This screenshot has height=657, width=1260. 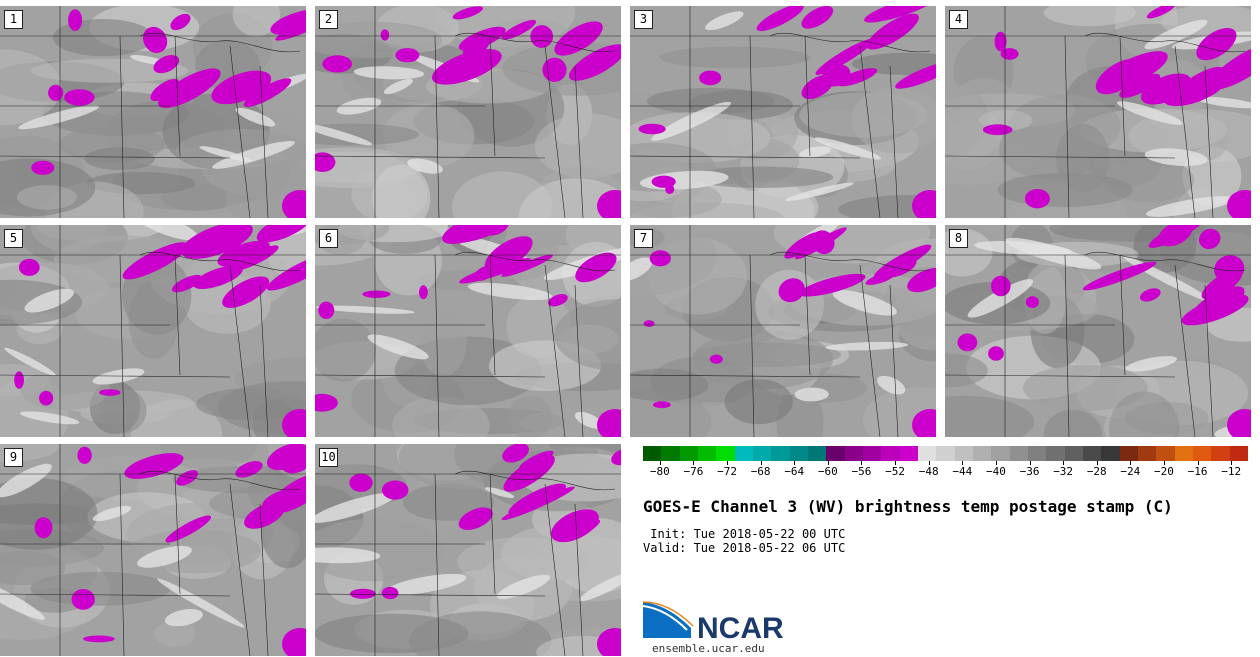 What do you see at coordinates (1098, 112) in the screenshot?
I see `ensemble-member-panel: 4` at bounding box center [1098, 112].